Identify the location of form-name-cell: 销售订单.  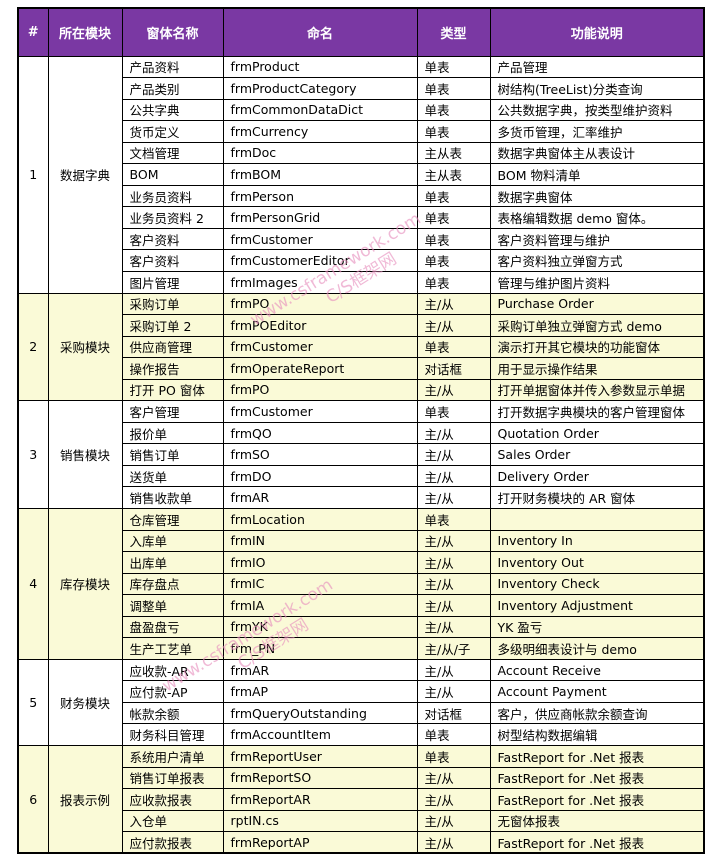
(172, 454).